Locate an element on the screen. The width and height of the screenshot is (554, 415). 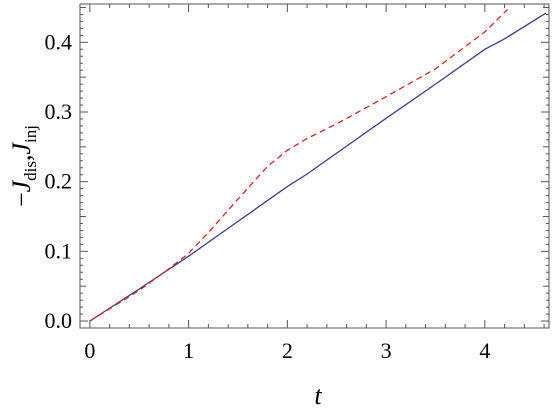
y-axis-label-minus: − is located at coordinates (21, 199).